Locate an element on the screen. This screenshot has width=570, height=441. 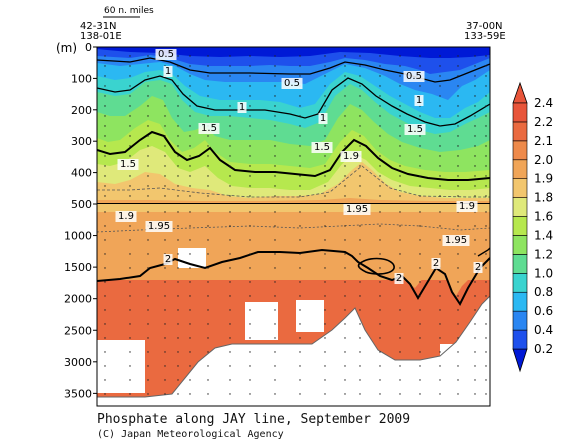
band-2.0 is located at coordinates (293, 201).